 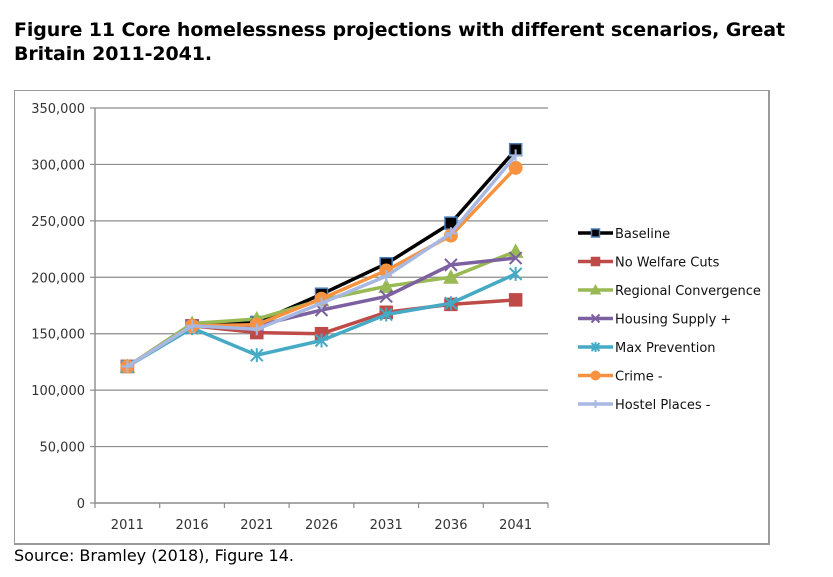 I want to click on legend-label: Baseline, so click(x=642, y=234).